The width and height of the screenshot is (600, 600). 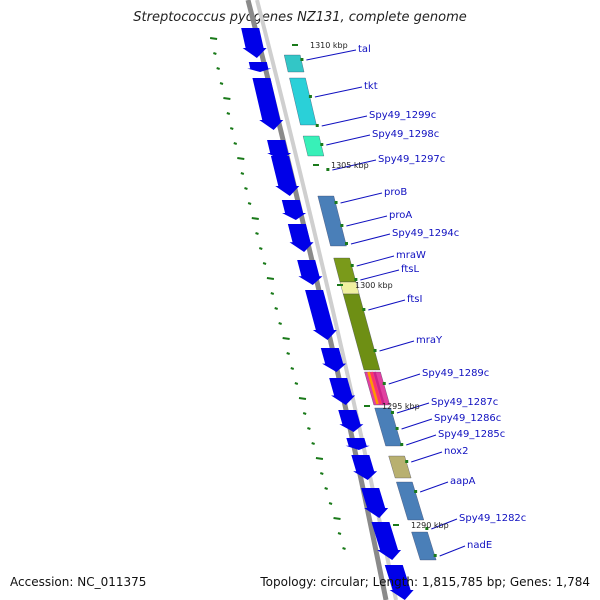 I want to click on gene-label: Spy49_1287c, so click(x=464, y=402).